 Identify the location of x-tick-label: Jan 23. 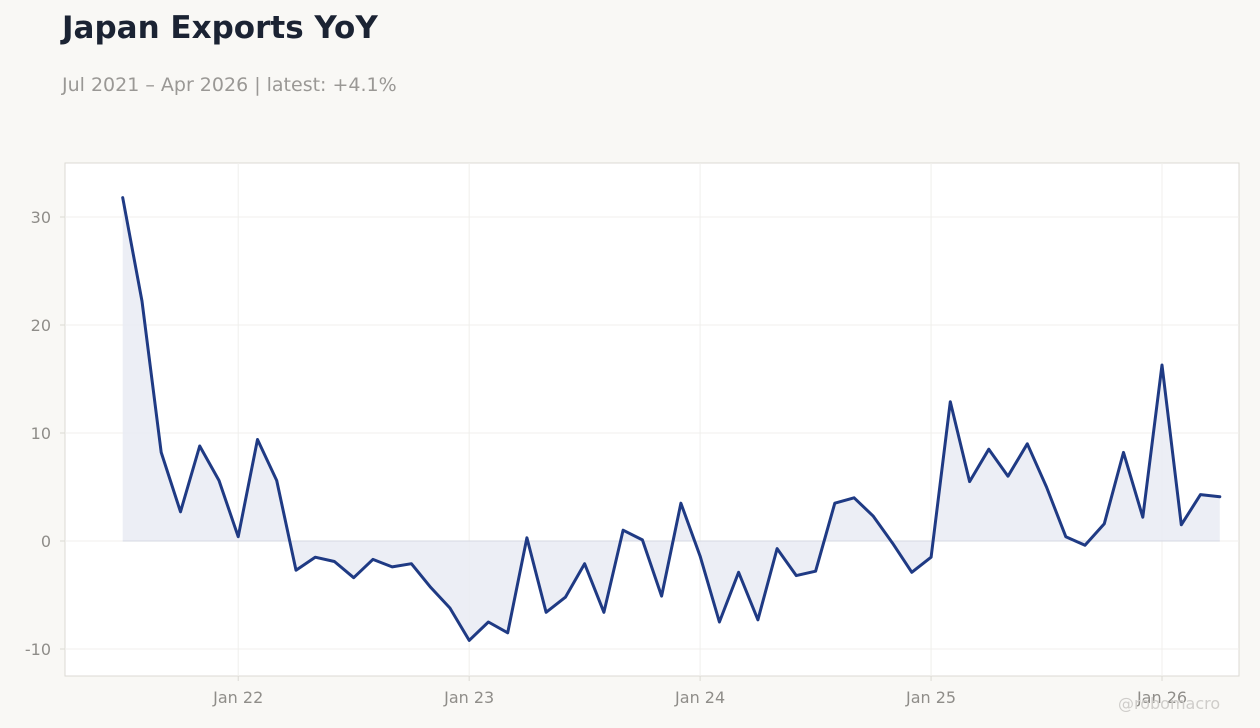
(468, 697).